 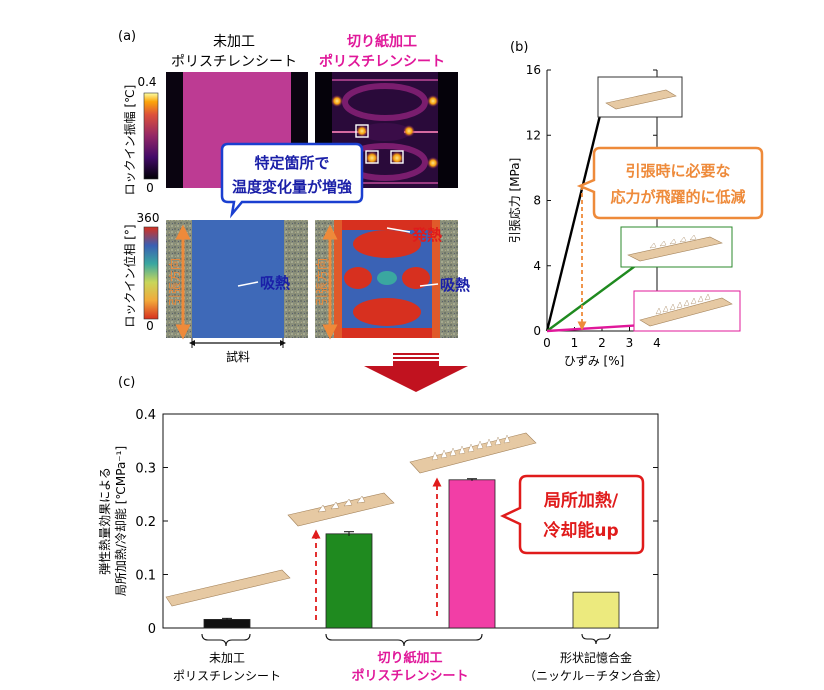 I want to click on callout-stress-line2: 応力が飛躍的に低減, so click(x=677, y=197).